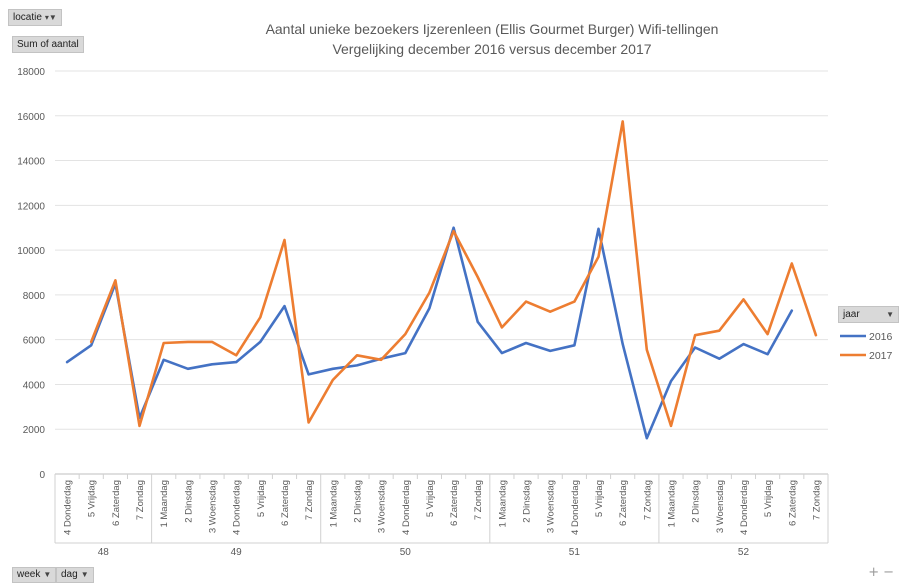 The image size is (902, 584). Describe the element at coordinates (69, 574) in the screenshot. I see `dag-field-label: dag` at that location.